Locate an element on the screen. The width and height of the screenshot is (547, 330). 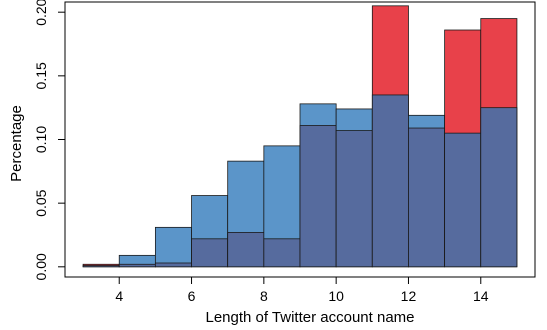
y-tick-label: 0.20 is located at coordinates (41, 13).